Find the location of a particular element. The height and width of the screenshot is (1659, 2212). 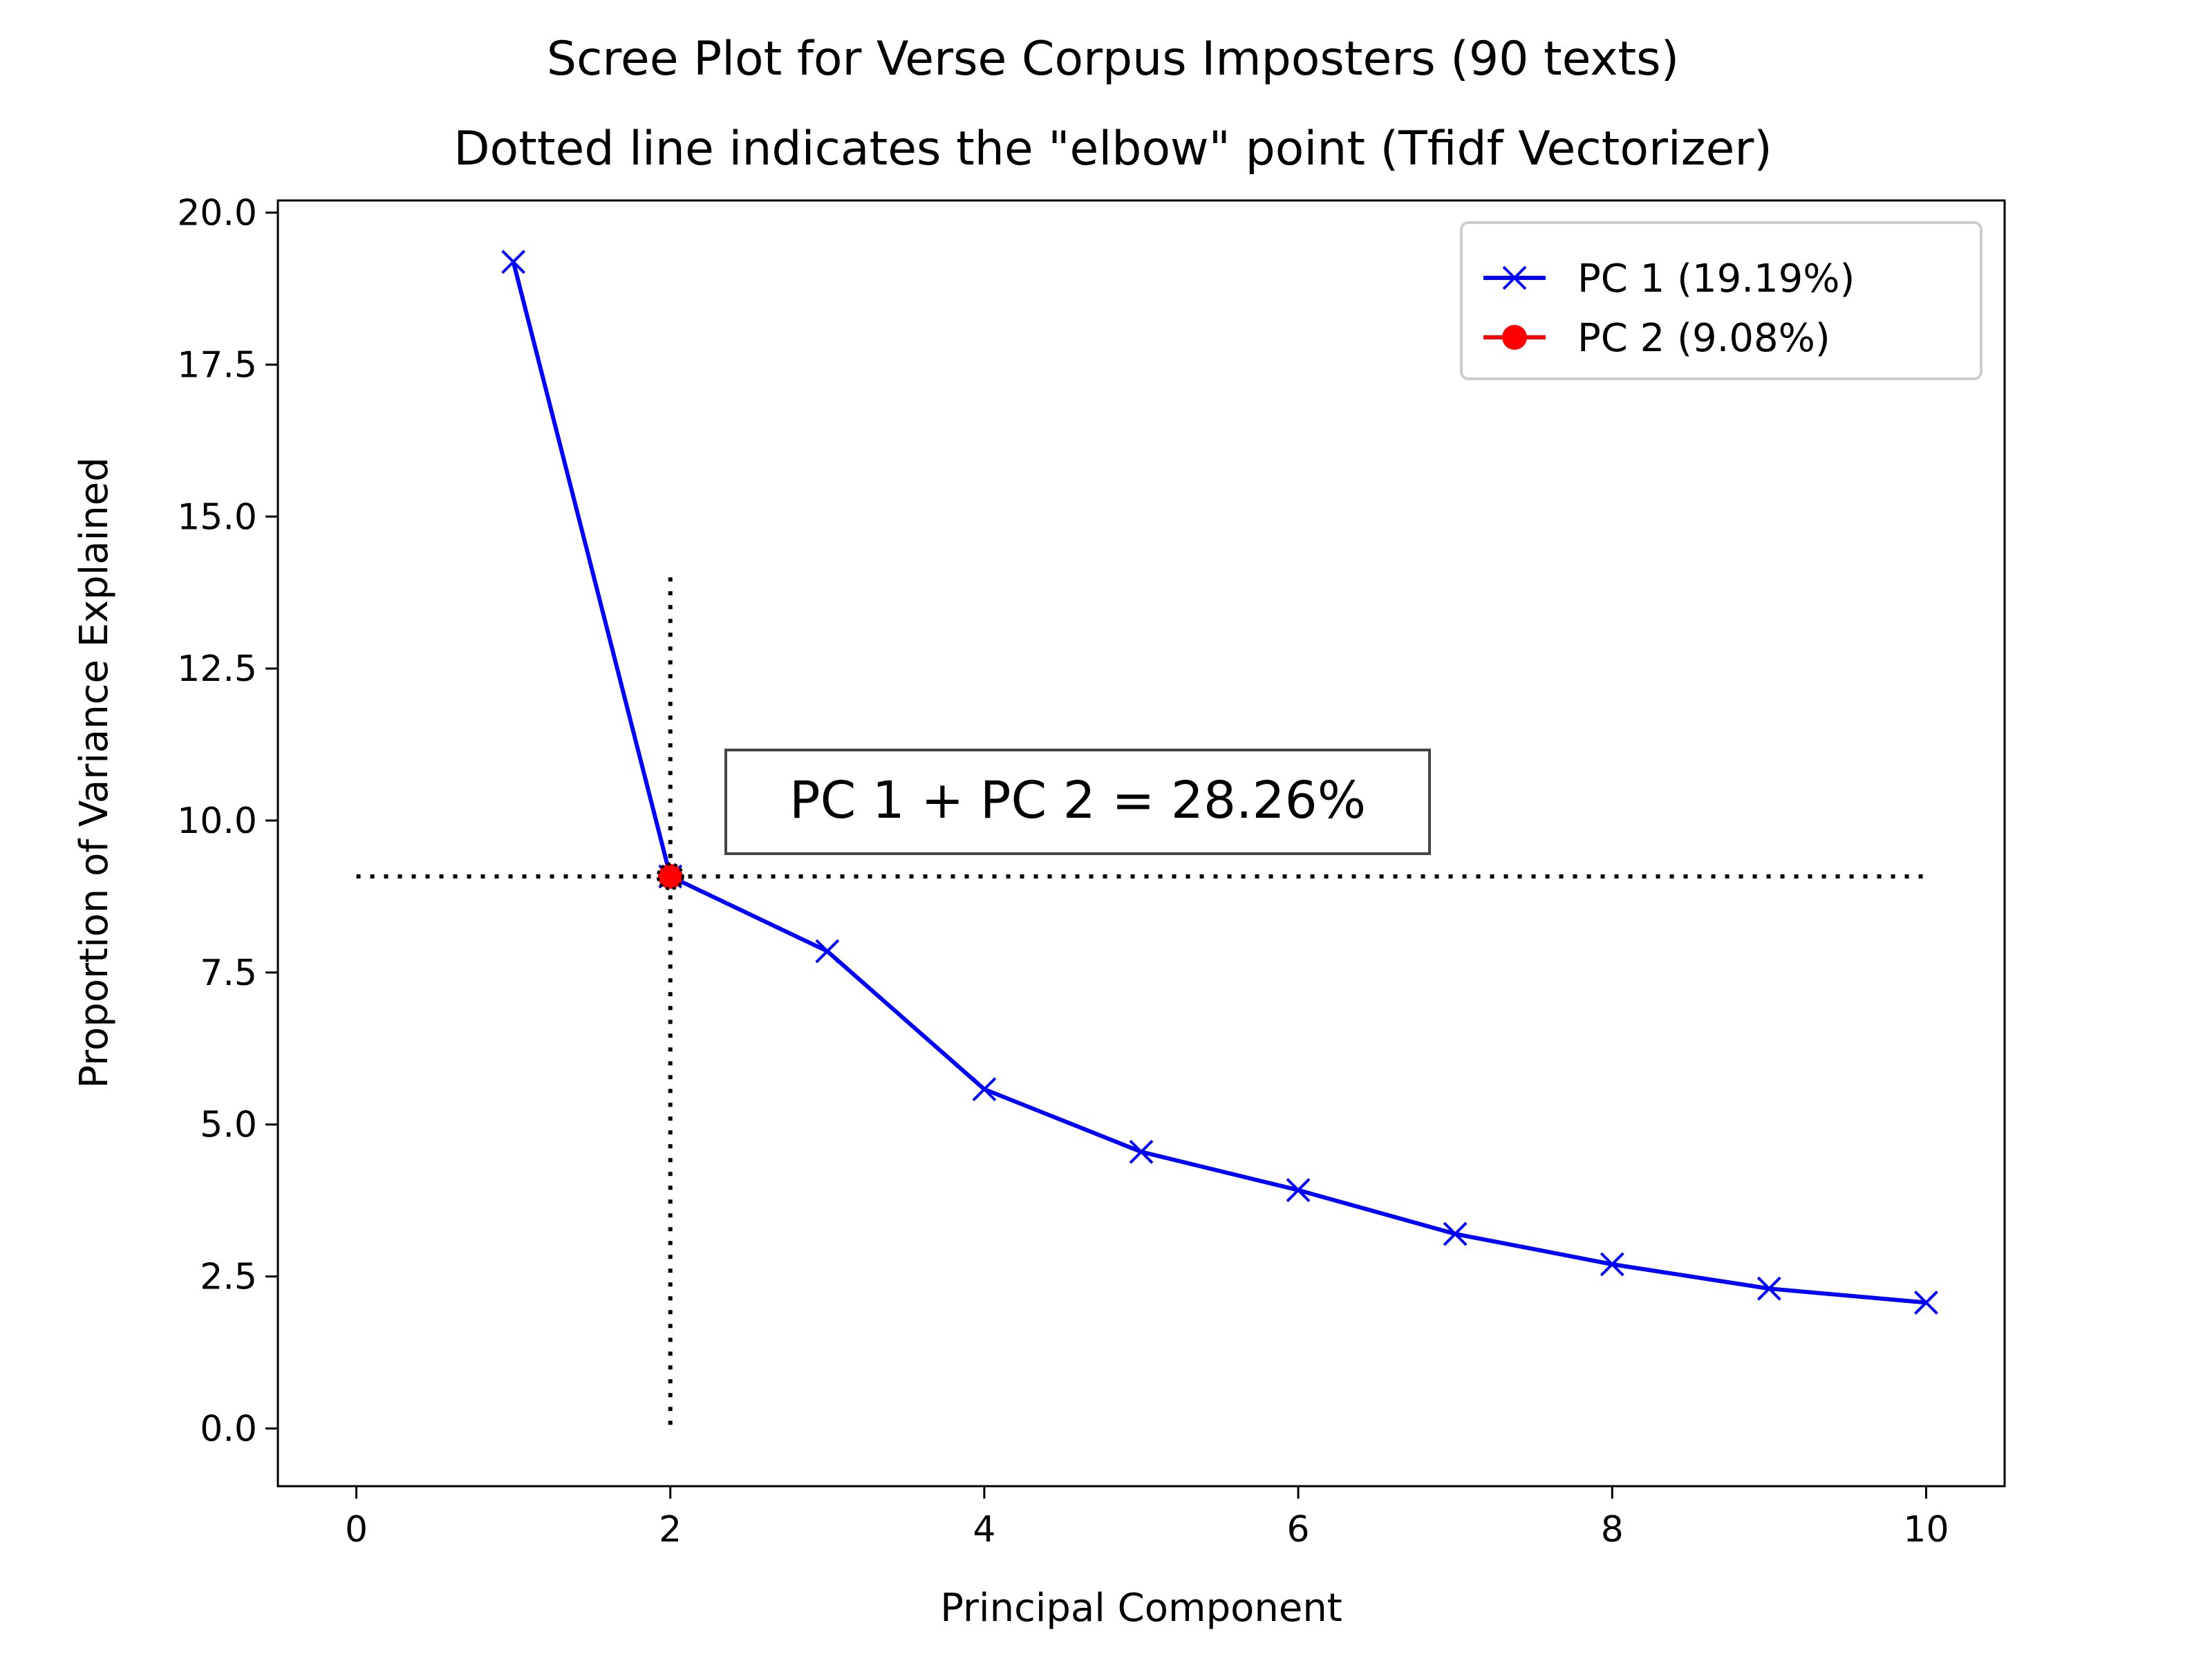

y-tick-label: 20.0 is located at coordinates (217, 214).